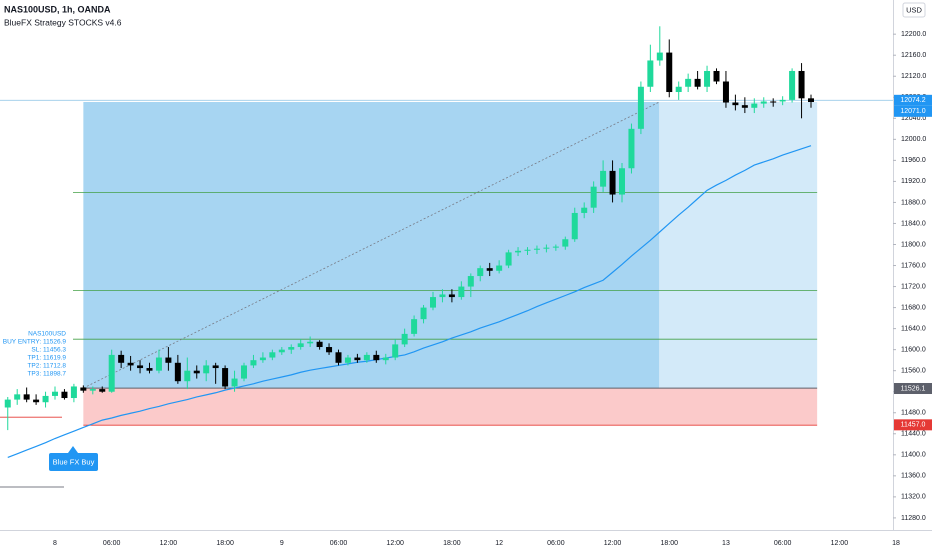  I want to click on y-tick-label: 11640.0, so click(913, 328).